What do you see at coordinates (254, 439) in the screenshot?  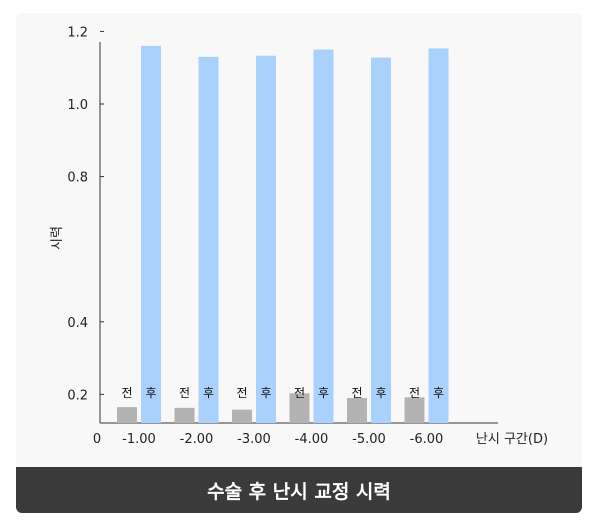 I see `x-tick-label: -3.00` at bounding box center [254, 439].